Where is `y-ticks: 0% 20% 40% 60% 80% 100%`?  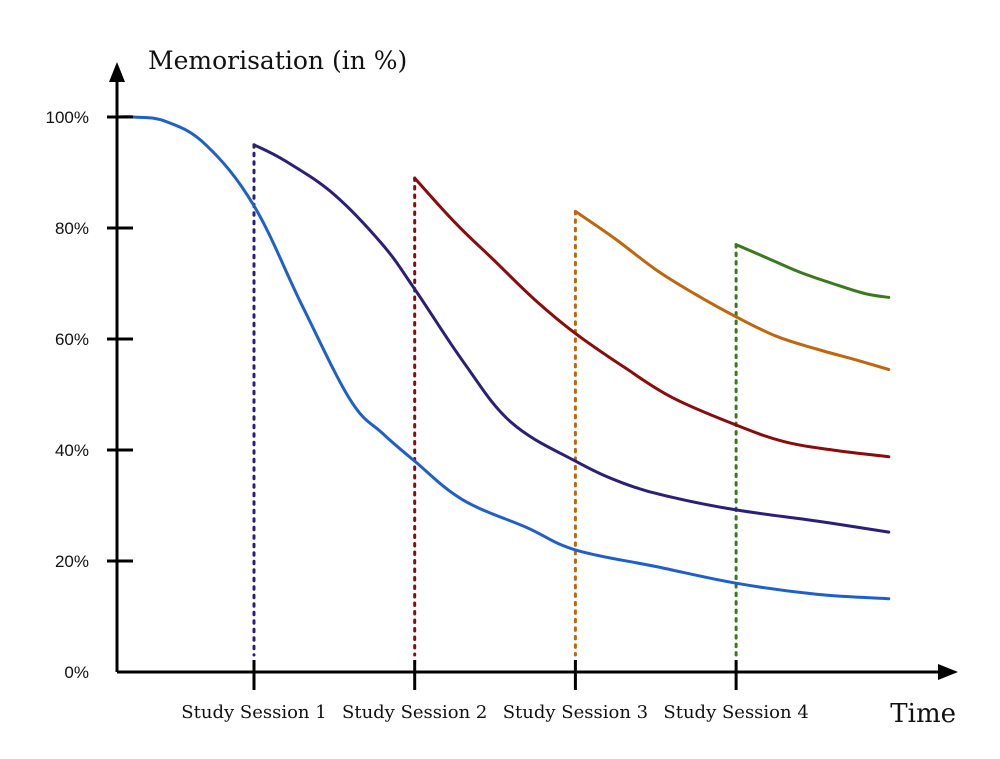 y-ticks: 0% 20% 40% 60% 80% 100% is located at coordinates (89, 395).